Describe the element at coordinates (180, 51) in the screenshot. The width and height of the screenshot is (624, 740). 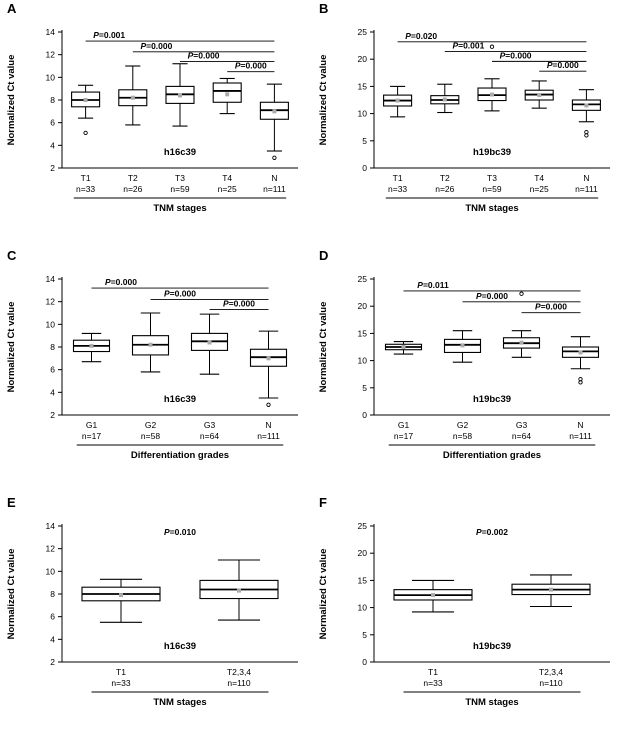
I see `p-value-comparisons: P=0.001 P=0.000 P=0.000 P=0.000` at that location.